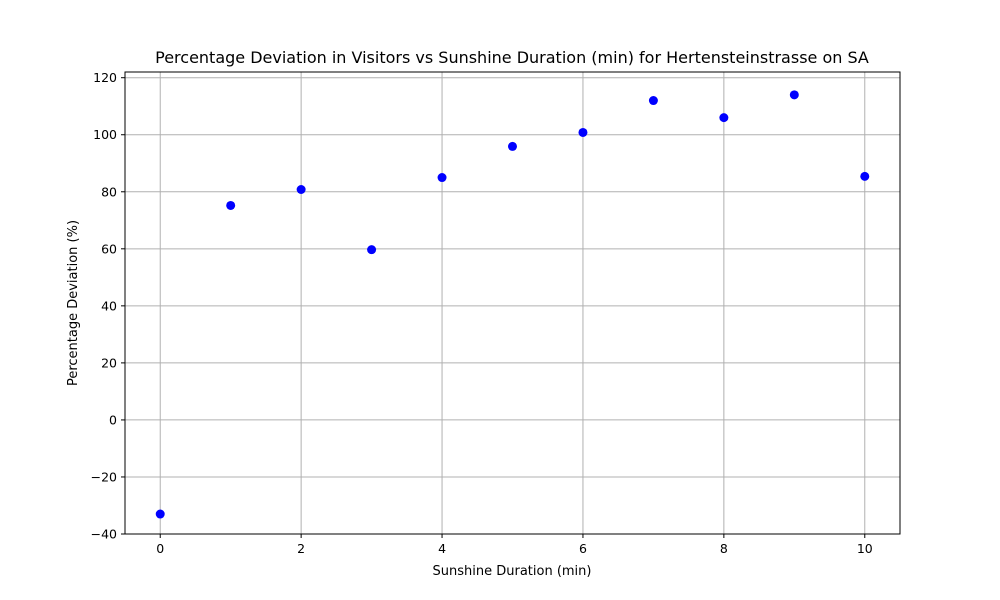  What do you see at coordinates (512, 571) in the screenshot?
I see `x-axis-label: Sunshine Duration (min)` at bounding box center [512, 571].